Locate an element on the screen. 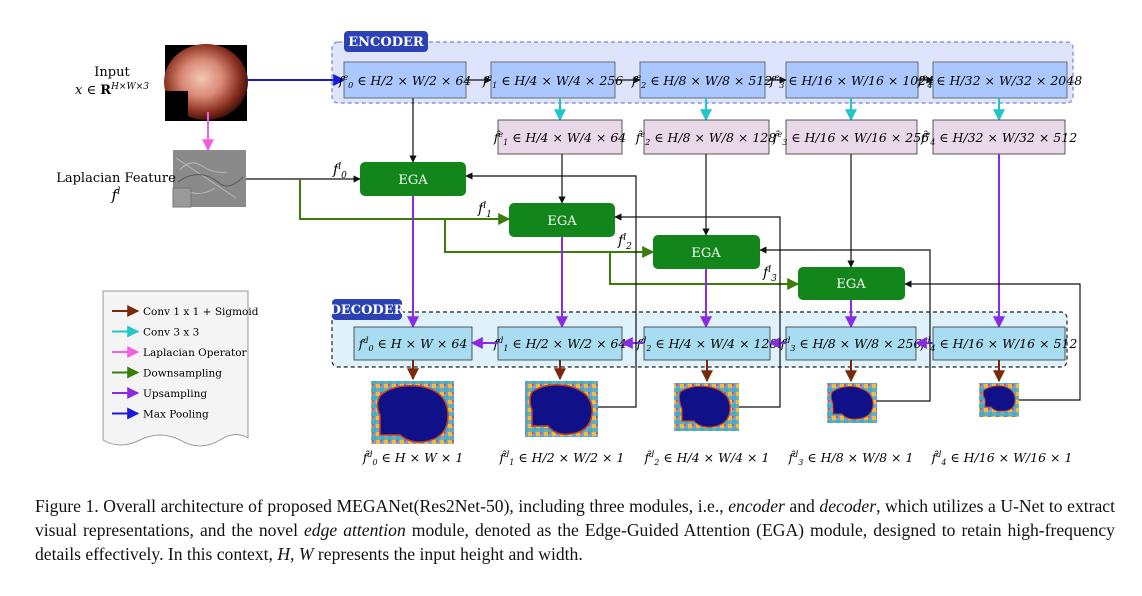 This screenshot has width=1142, height=596. hat-node-3: f̂e3 ∈ H/16 × W/16 × 256 is located at coordinates (850, 137).